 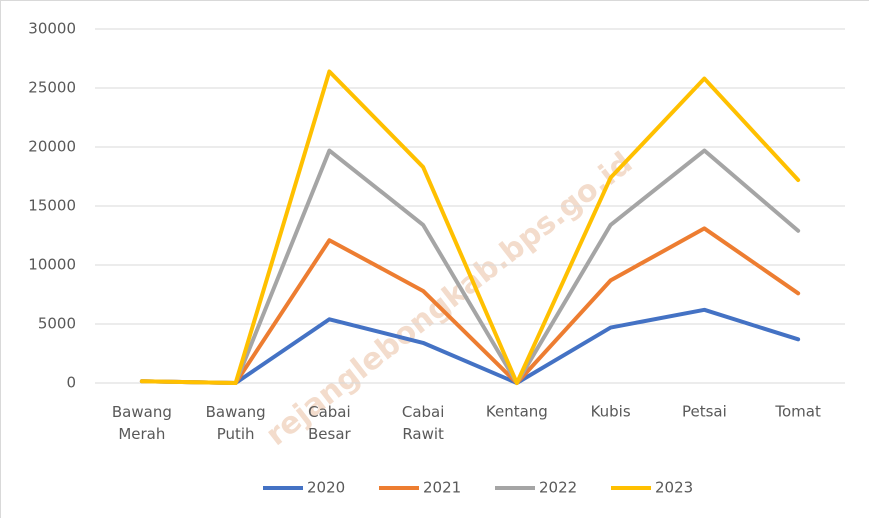 I want to click on x-tick-label: Cabai Besar, so click(x=330, y=423).